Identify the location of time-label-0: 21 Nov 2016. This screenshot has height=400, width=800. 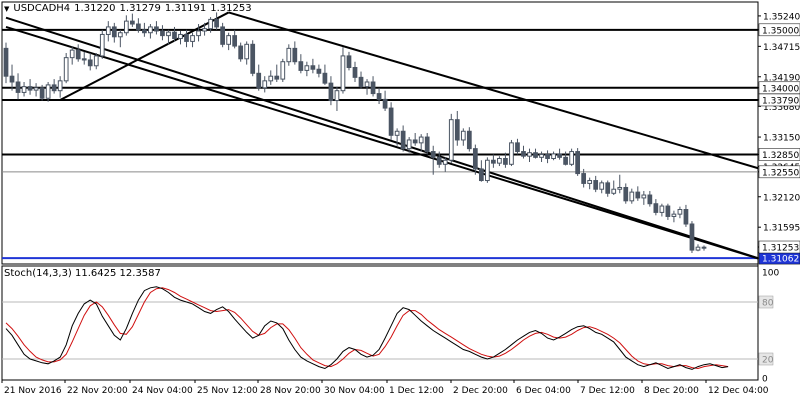
(33, 391).